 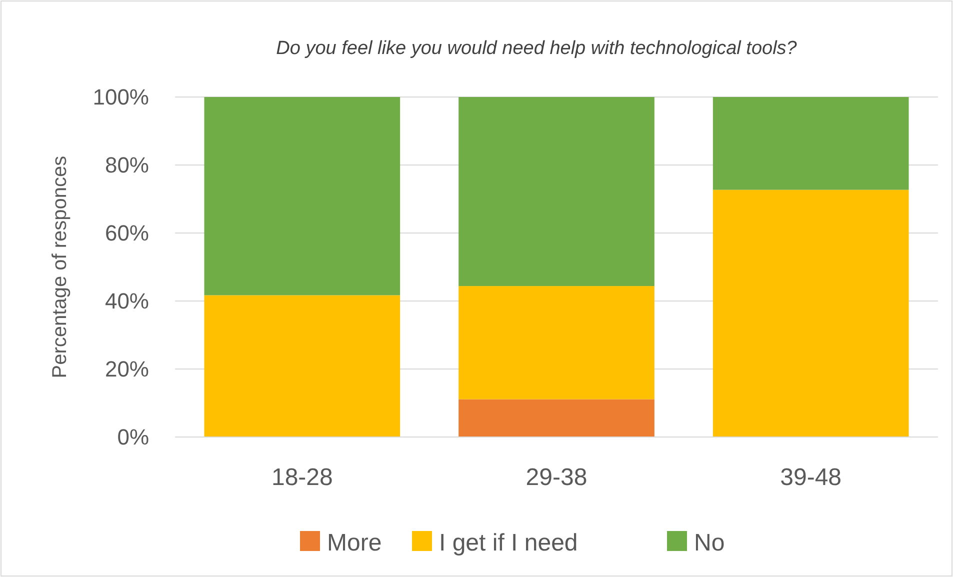 What do you see at coordinates (133, 437) in the screenshot?
I see `y-tick-label: 0%` at bounding box center [133, 437].